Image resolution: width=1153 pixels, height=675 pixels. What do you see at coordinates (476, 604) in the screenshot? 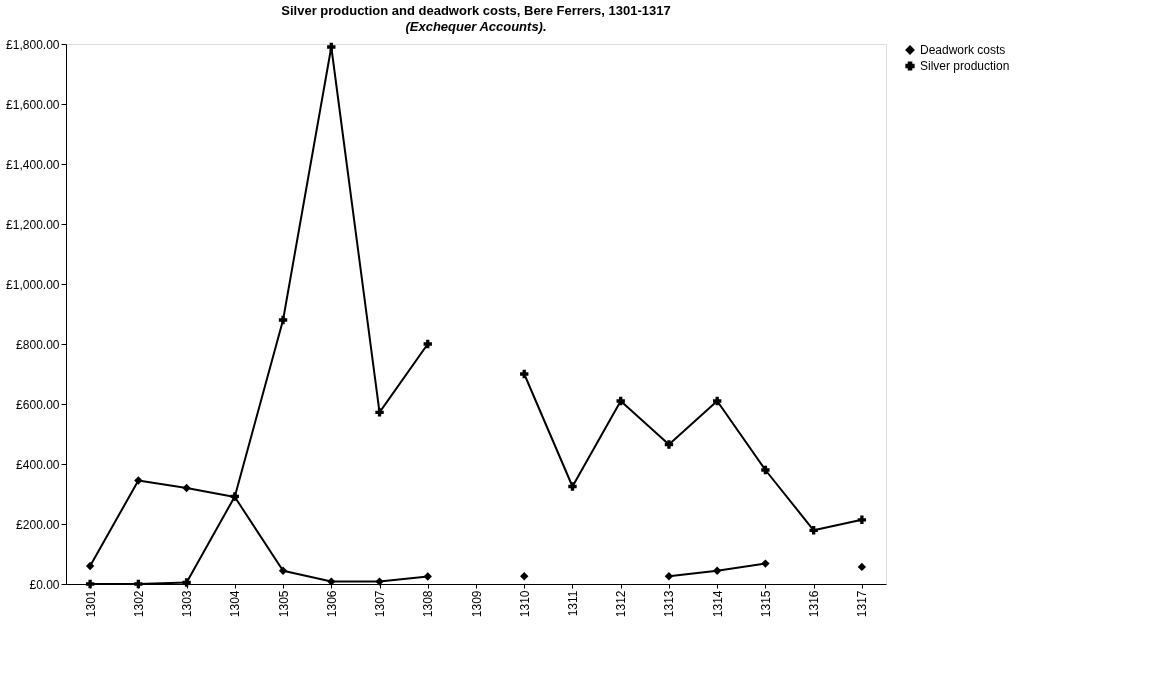
I see `x-tick-label: 1309` at bounding box center [476, 604].